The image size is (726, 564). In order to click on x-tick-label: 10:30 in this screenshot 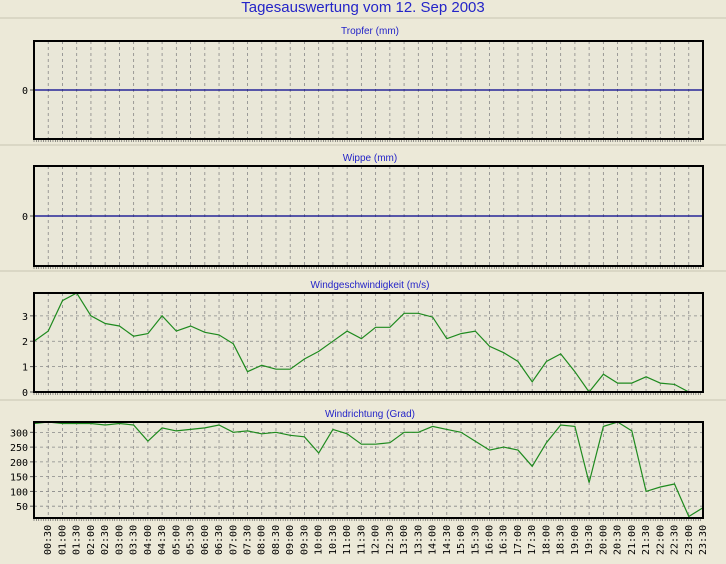, I will do `click(333, 540)`.